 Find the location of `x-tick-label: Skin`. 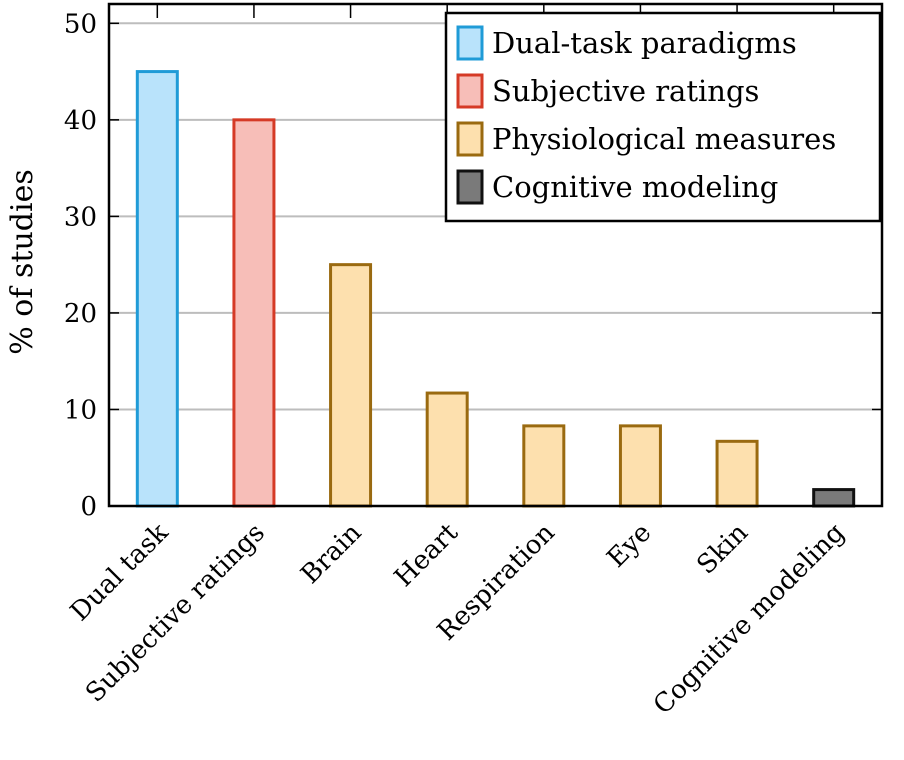

x-tick-label: Skin is located at coordinates (722, 549).